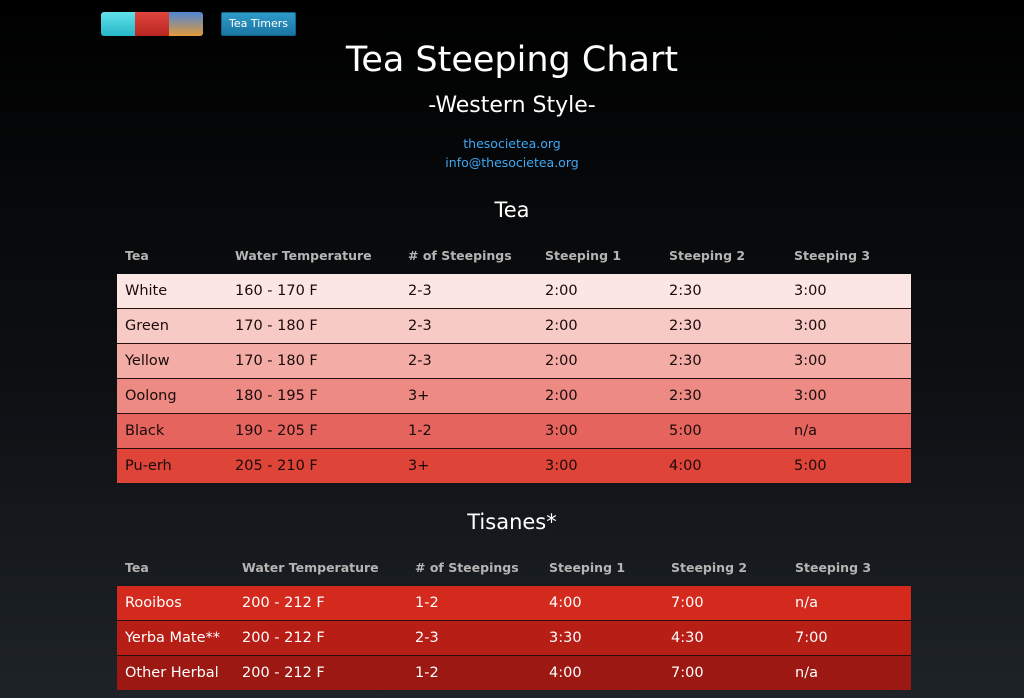  Describe the element at coordinates (186, 24) in the screenshot. I see `theme-swatch-sunset` at that location.